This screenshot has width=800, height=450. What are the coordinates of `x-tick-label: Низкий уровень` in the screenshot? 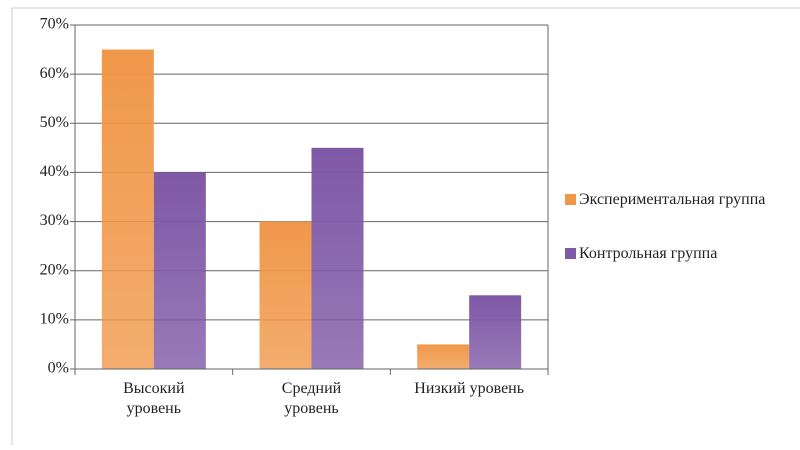 It's located at (469, 388).